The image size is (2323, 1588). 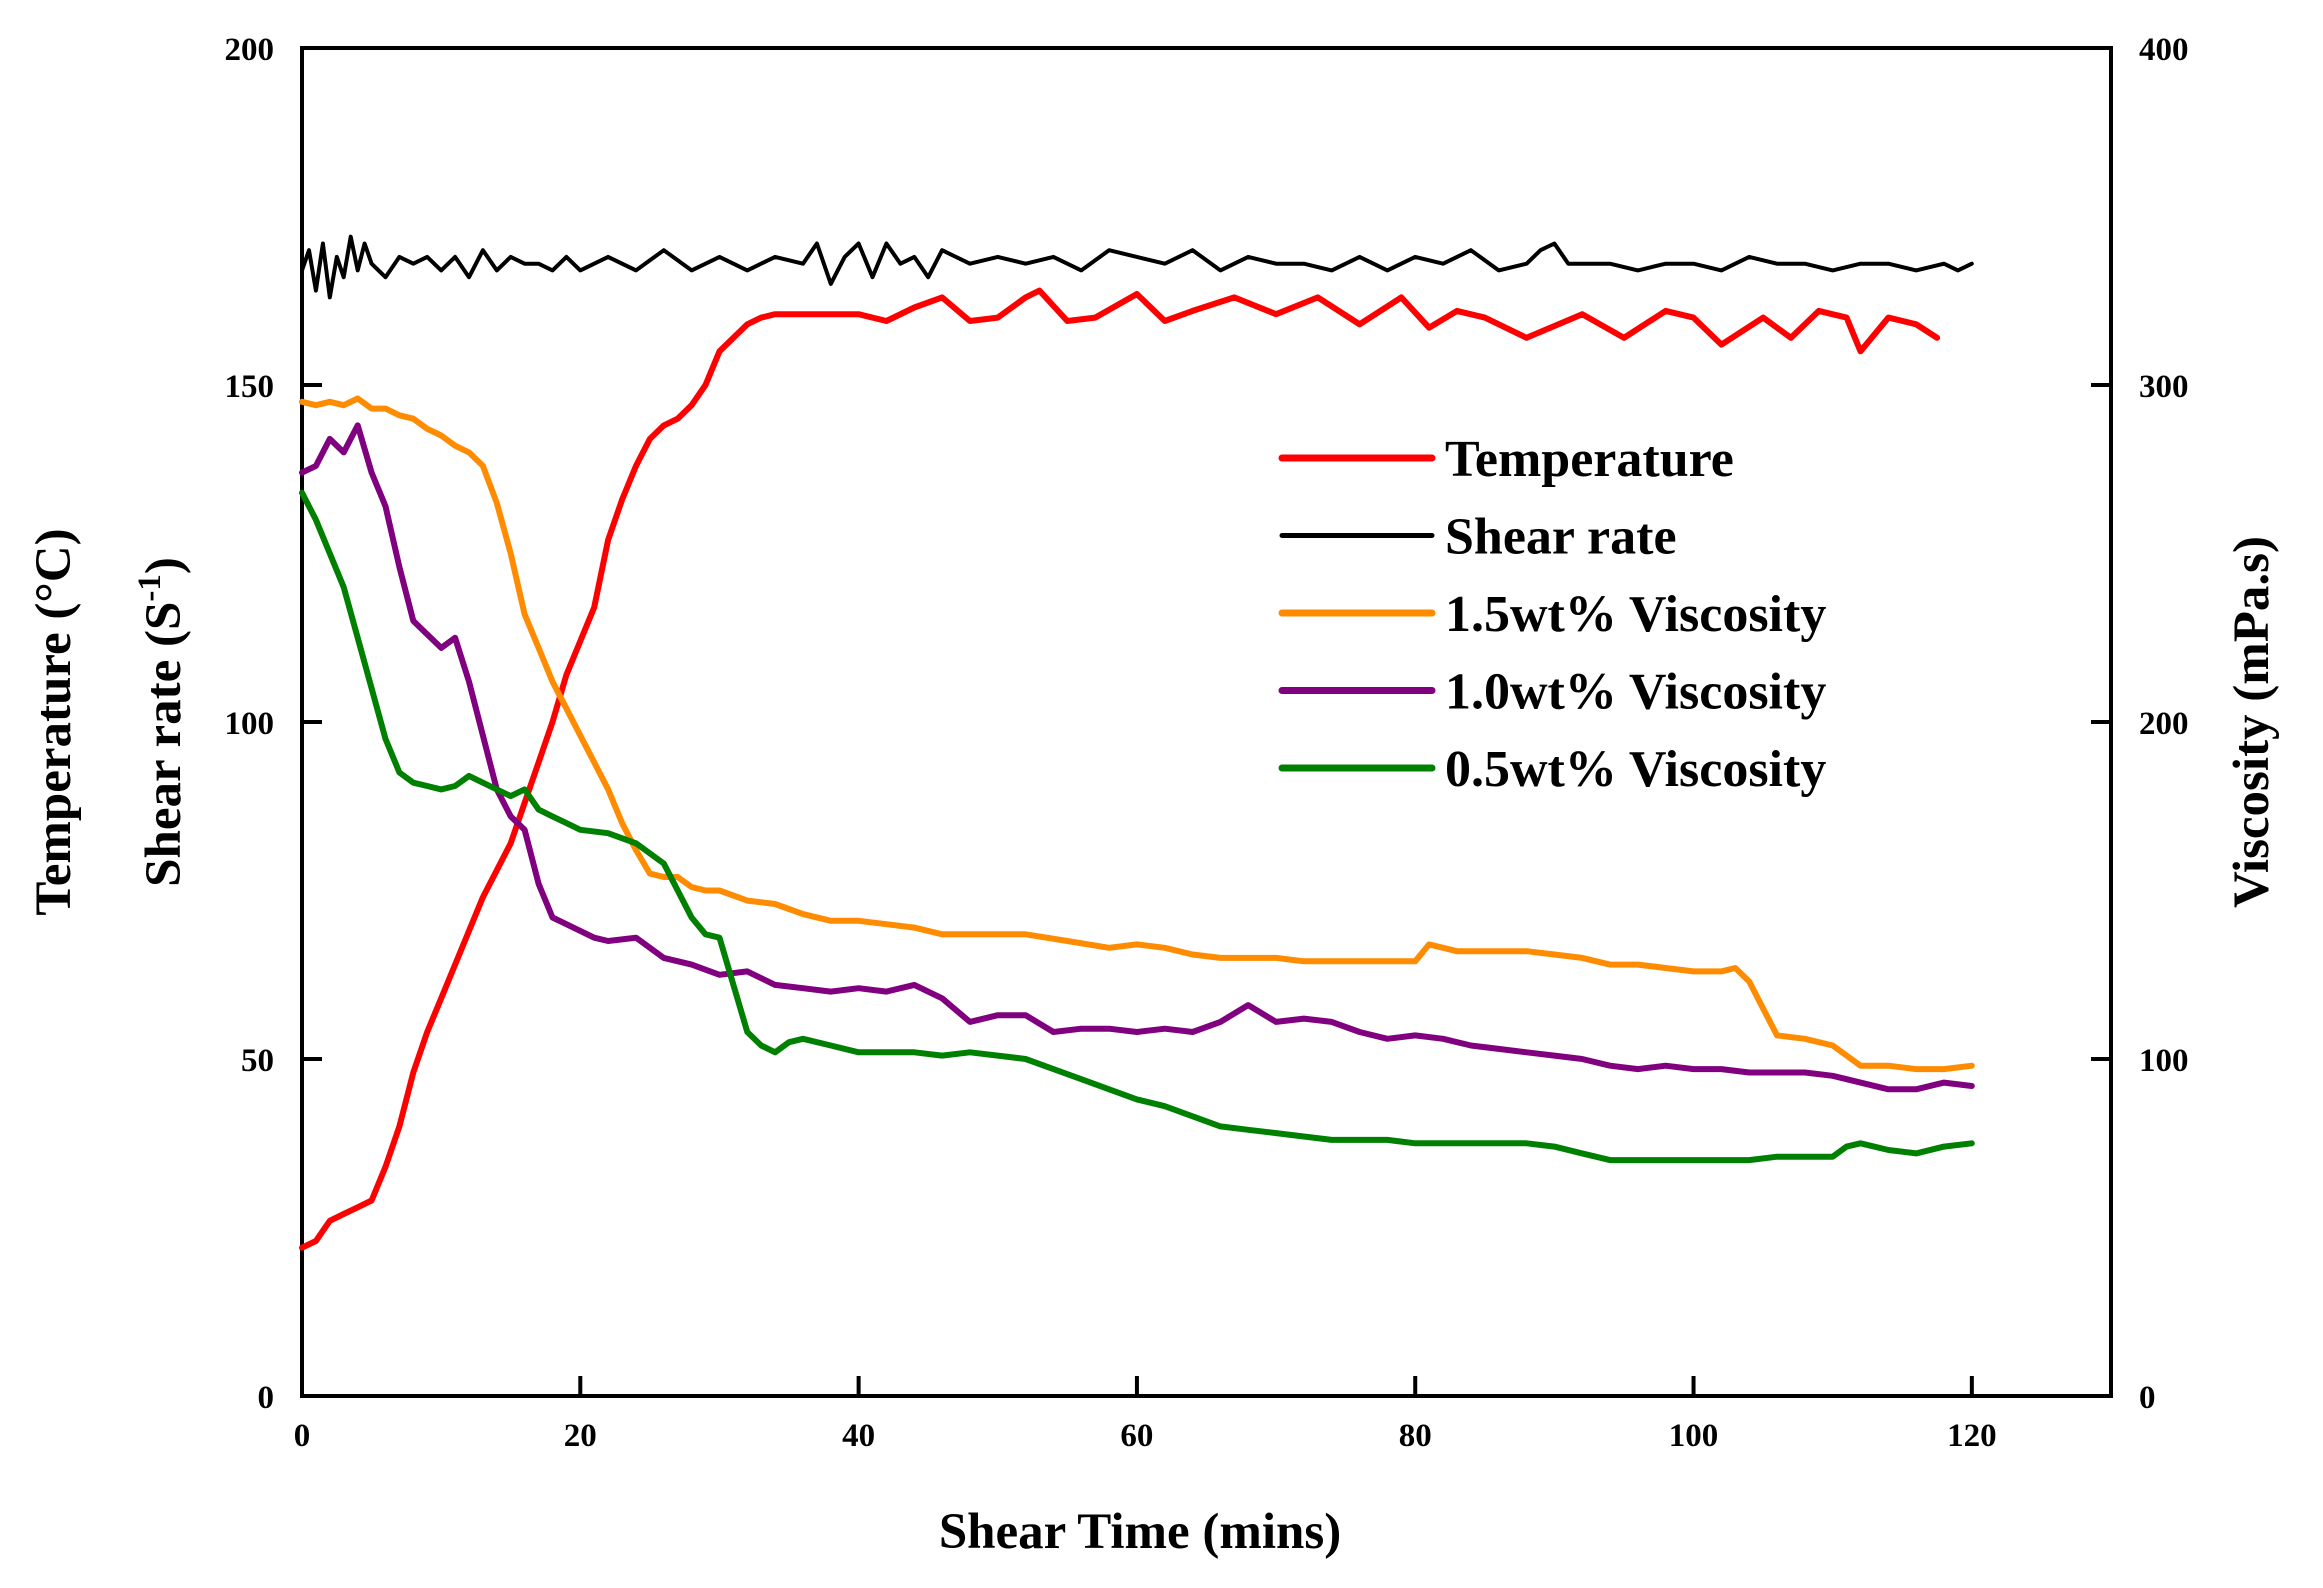 What do you see at coordinates (1136, 1436) in the screenshot?
I see `x-tick-label: 60` at bounding box center [1136, 1436].